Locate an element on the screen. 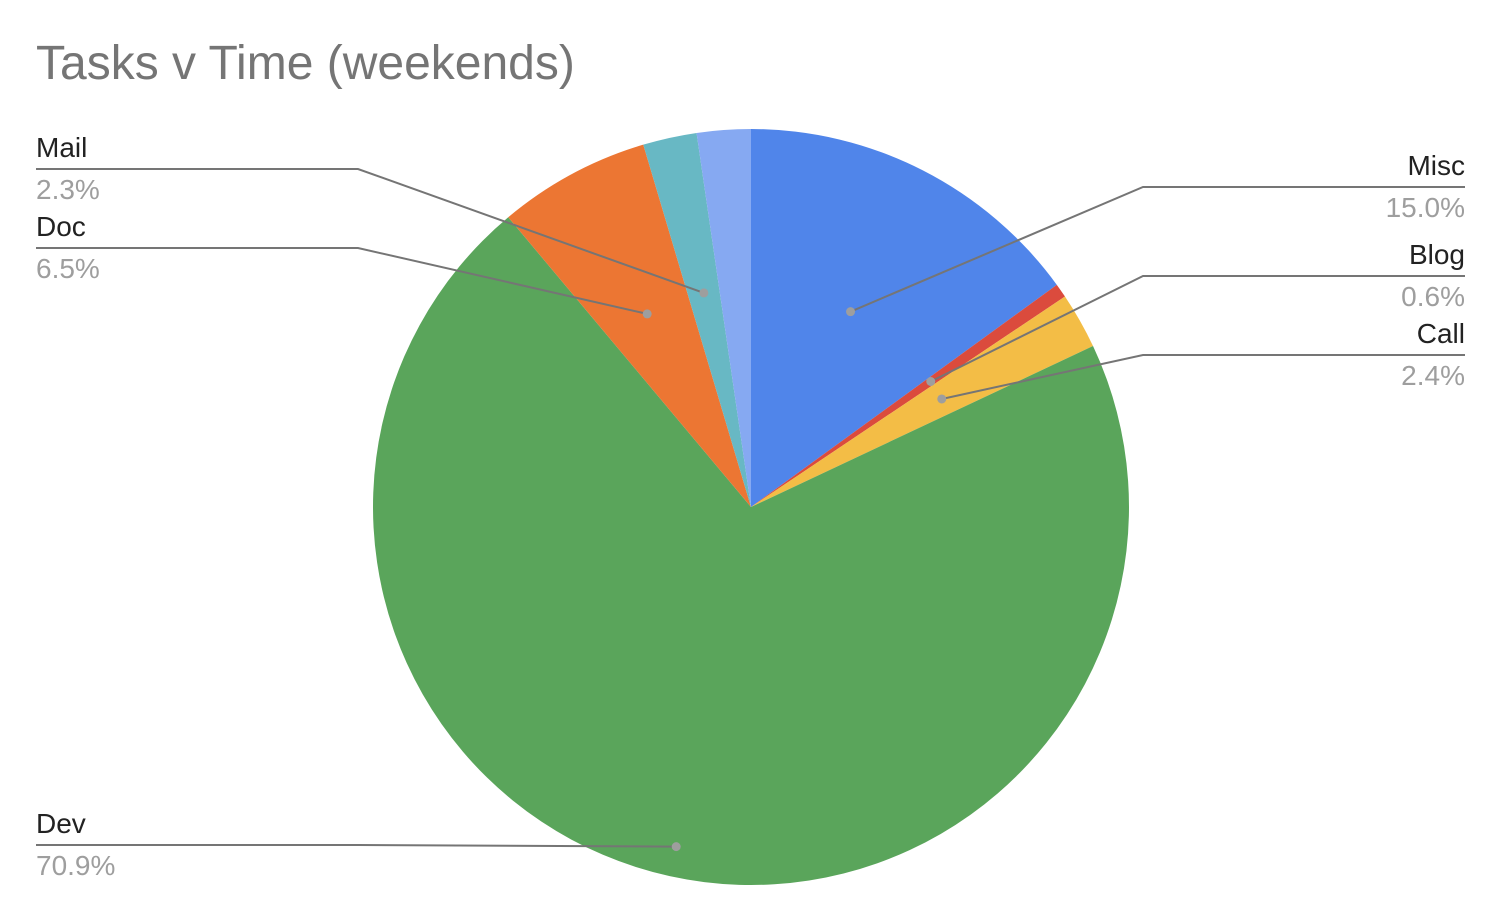  slice-label-blog: Blog is located at coordinates (1437, 254).